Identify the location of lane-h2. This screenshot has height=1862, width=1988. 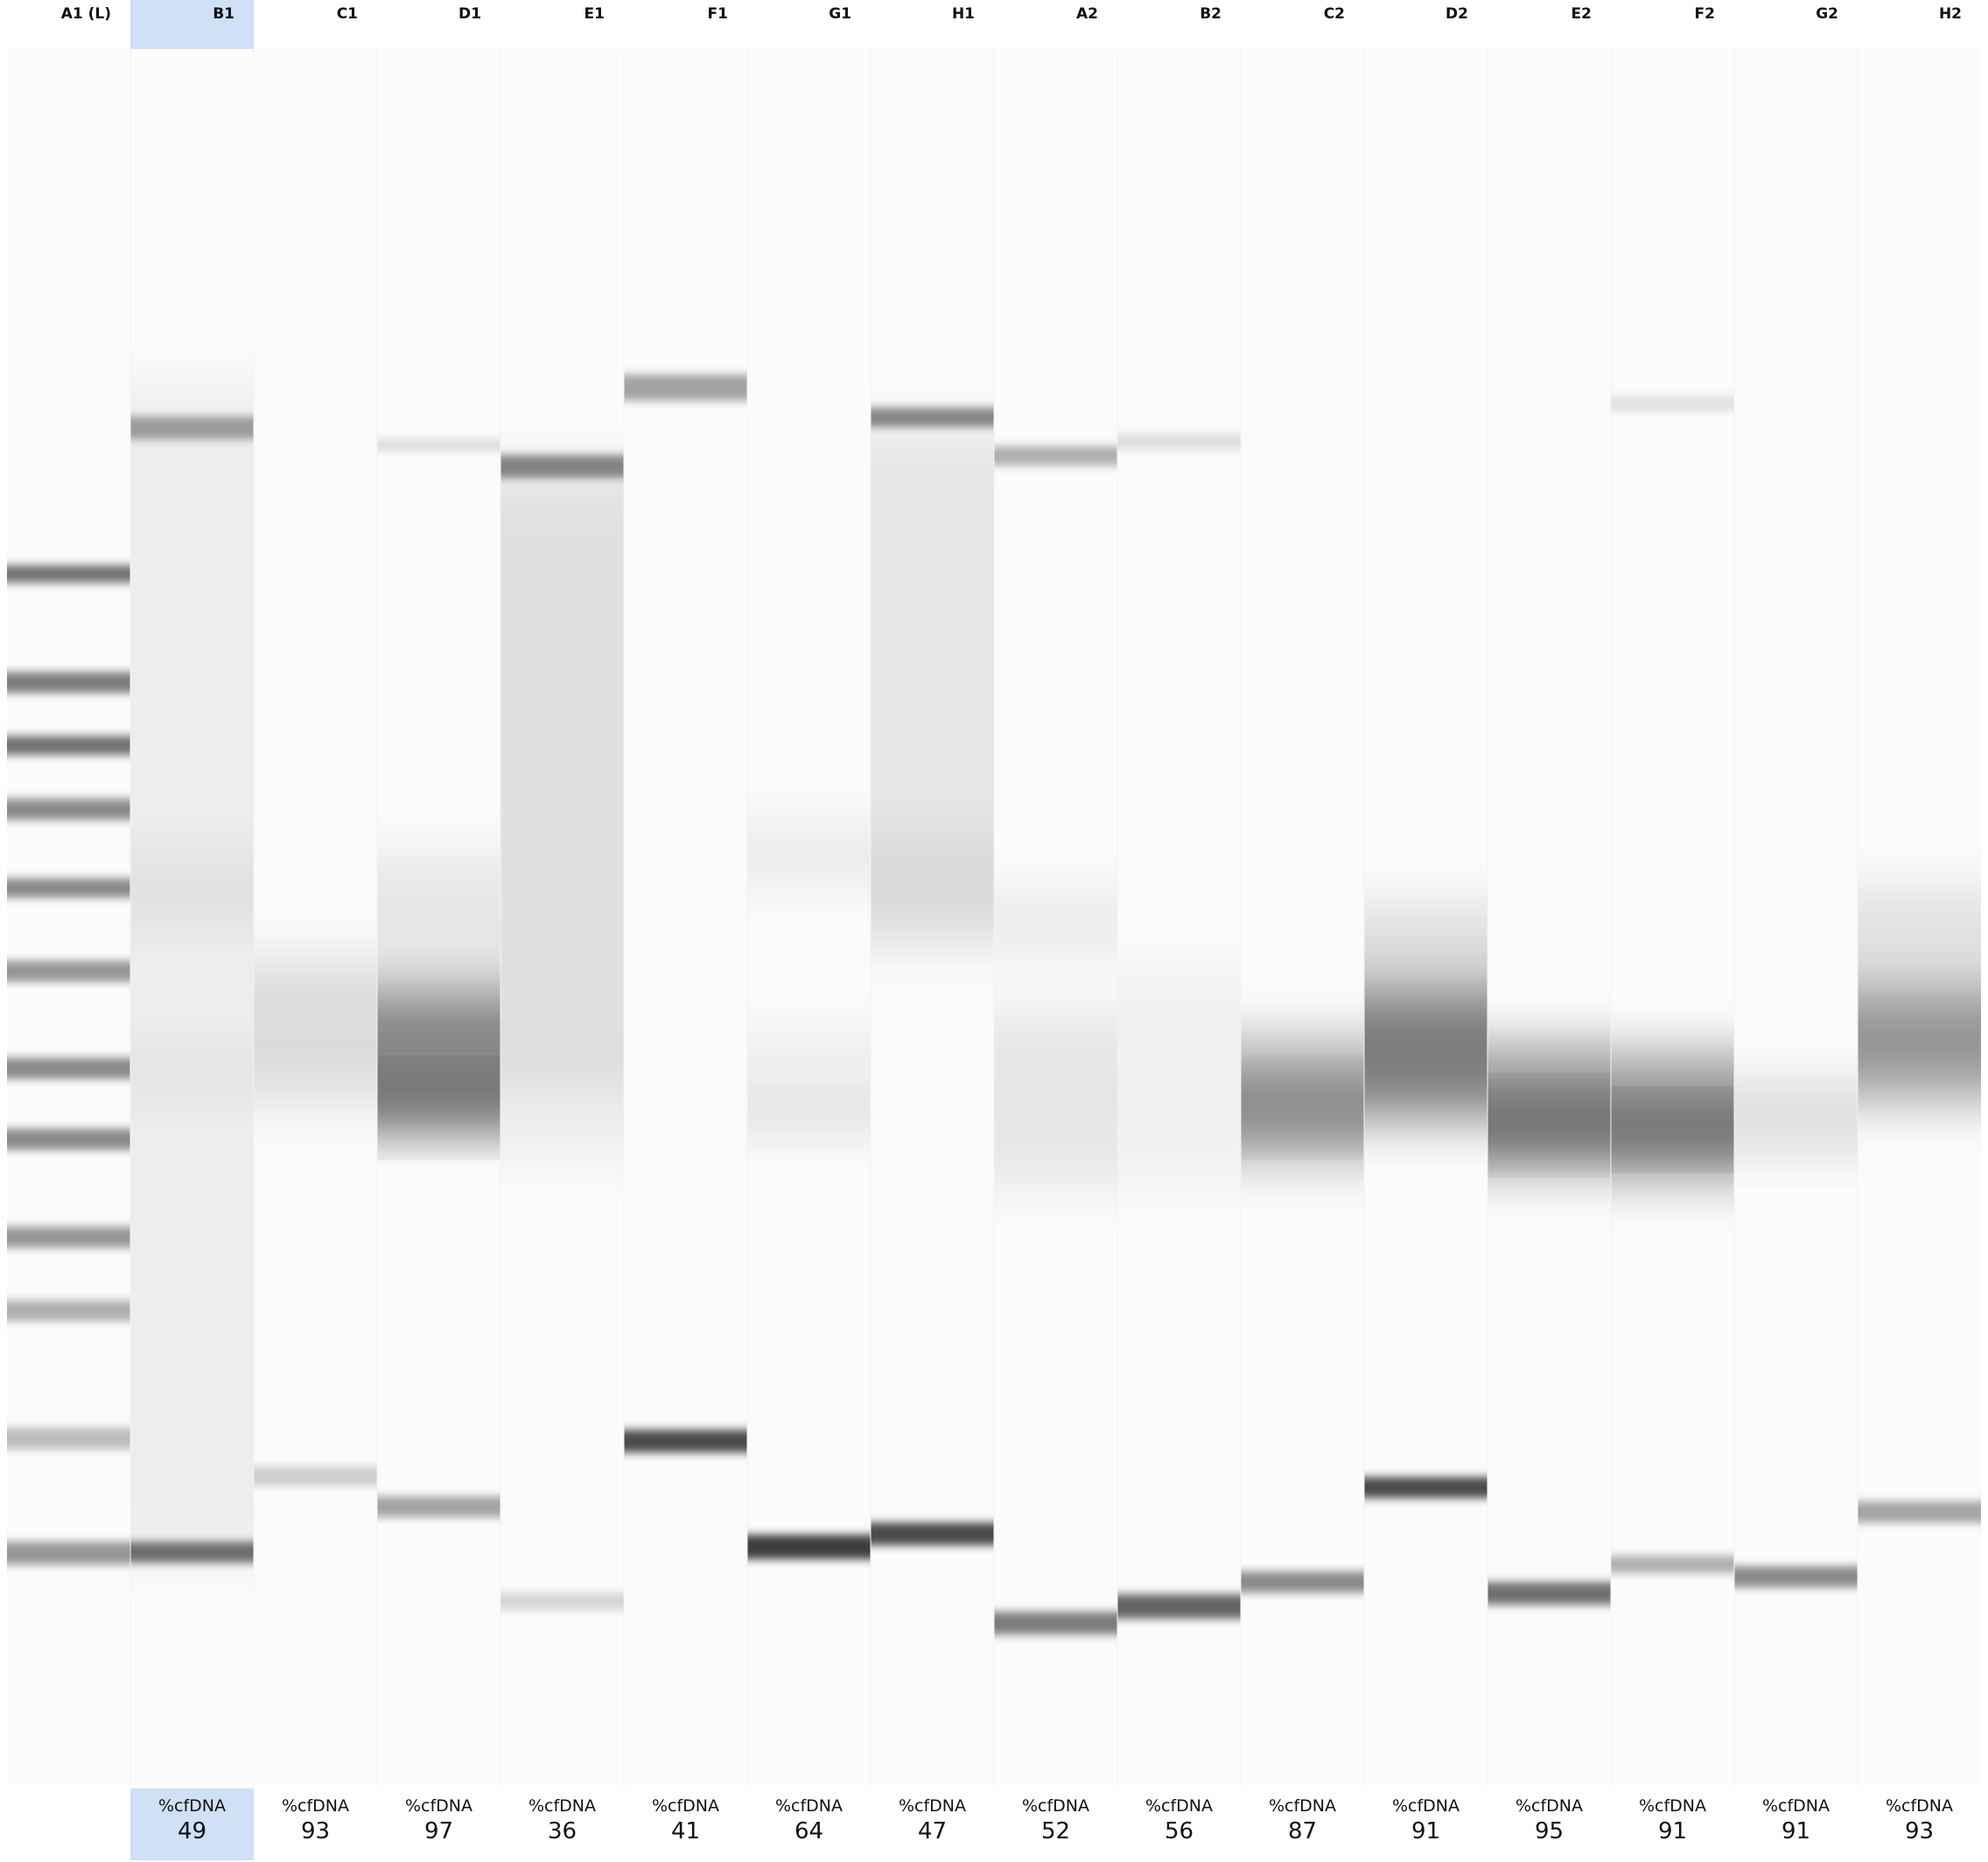
(1919, 917).